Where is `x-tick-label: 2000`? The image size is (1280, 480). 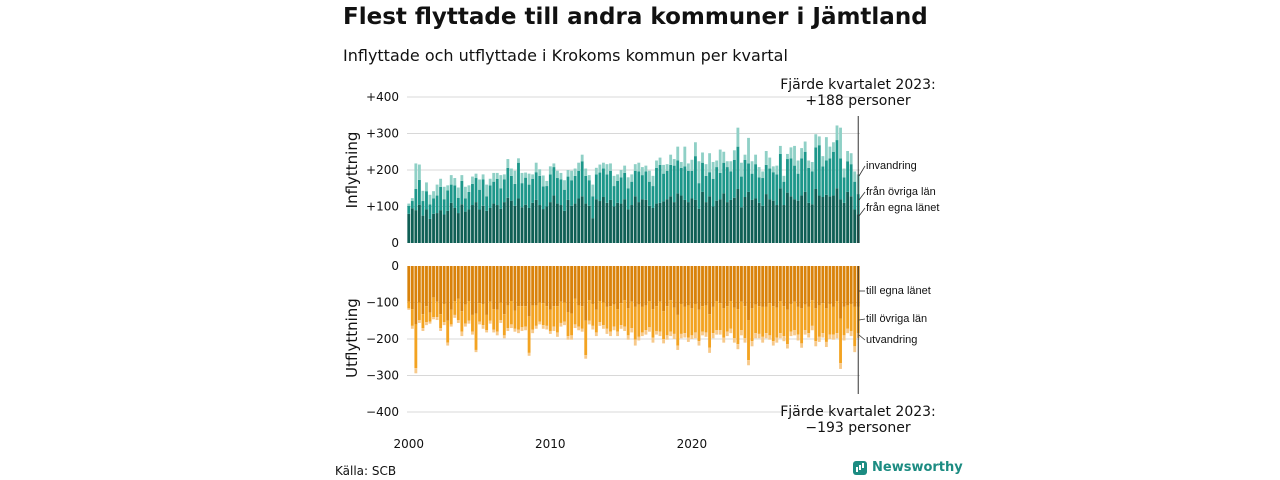 x-tick-label: 2000 is located at coordinates (409, 444).